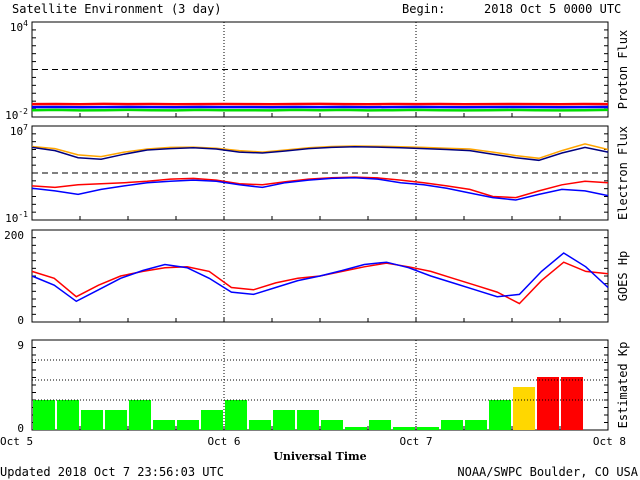  Describe the element at coordinates (415, 441) in the screenshot. I see `x-tick-label: Oct 7` at that location.